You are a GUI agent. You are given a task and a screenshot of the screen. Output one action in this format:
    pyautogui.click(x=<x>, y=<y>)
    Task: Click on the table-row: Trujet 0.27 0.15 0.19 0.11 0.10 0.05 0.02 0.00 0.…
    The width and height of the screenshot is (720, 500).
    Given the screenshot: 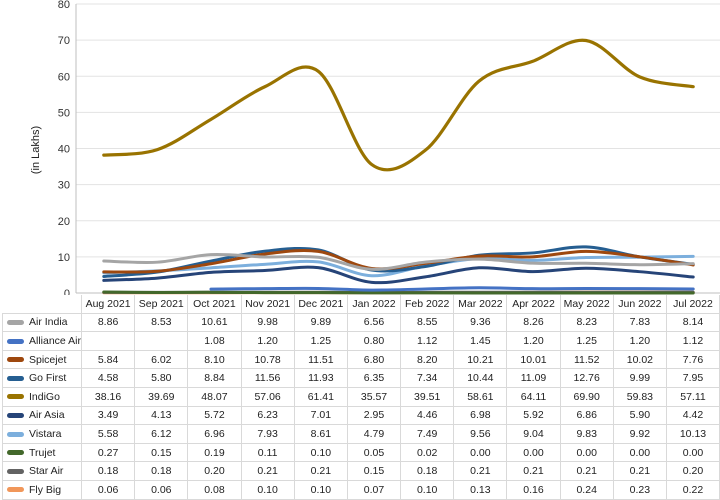 What is the action you would take?
    pyautogui.click(x=361, y=452)
    